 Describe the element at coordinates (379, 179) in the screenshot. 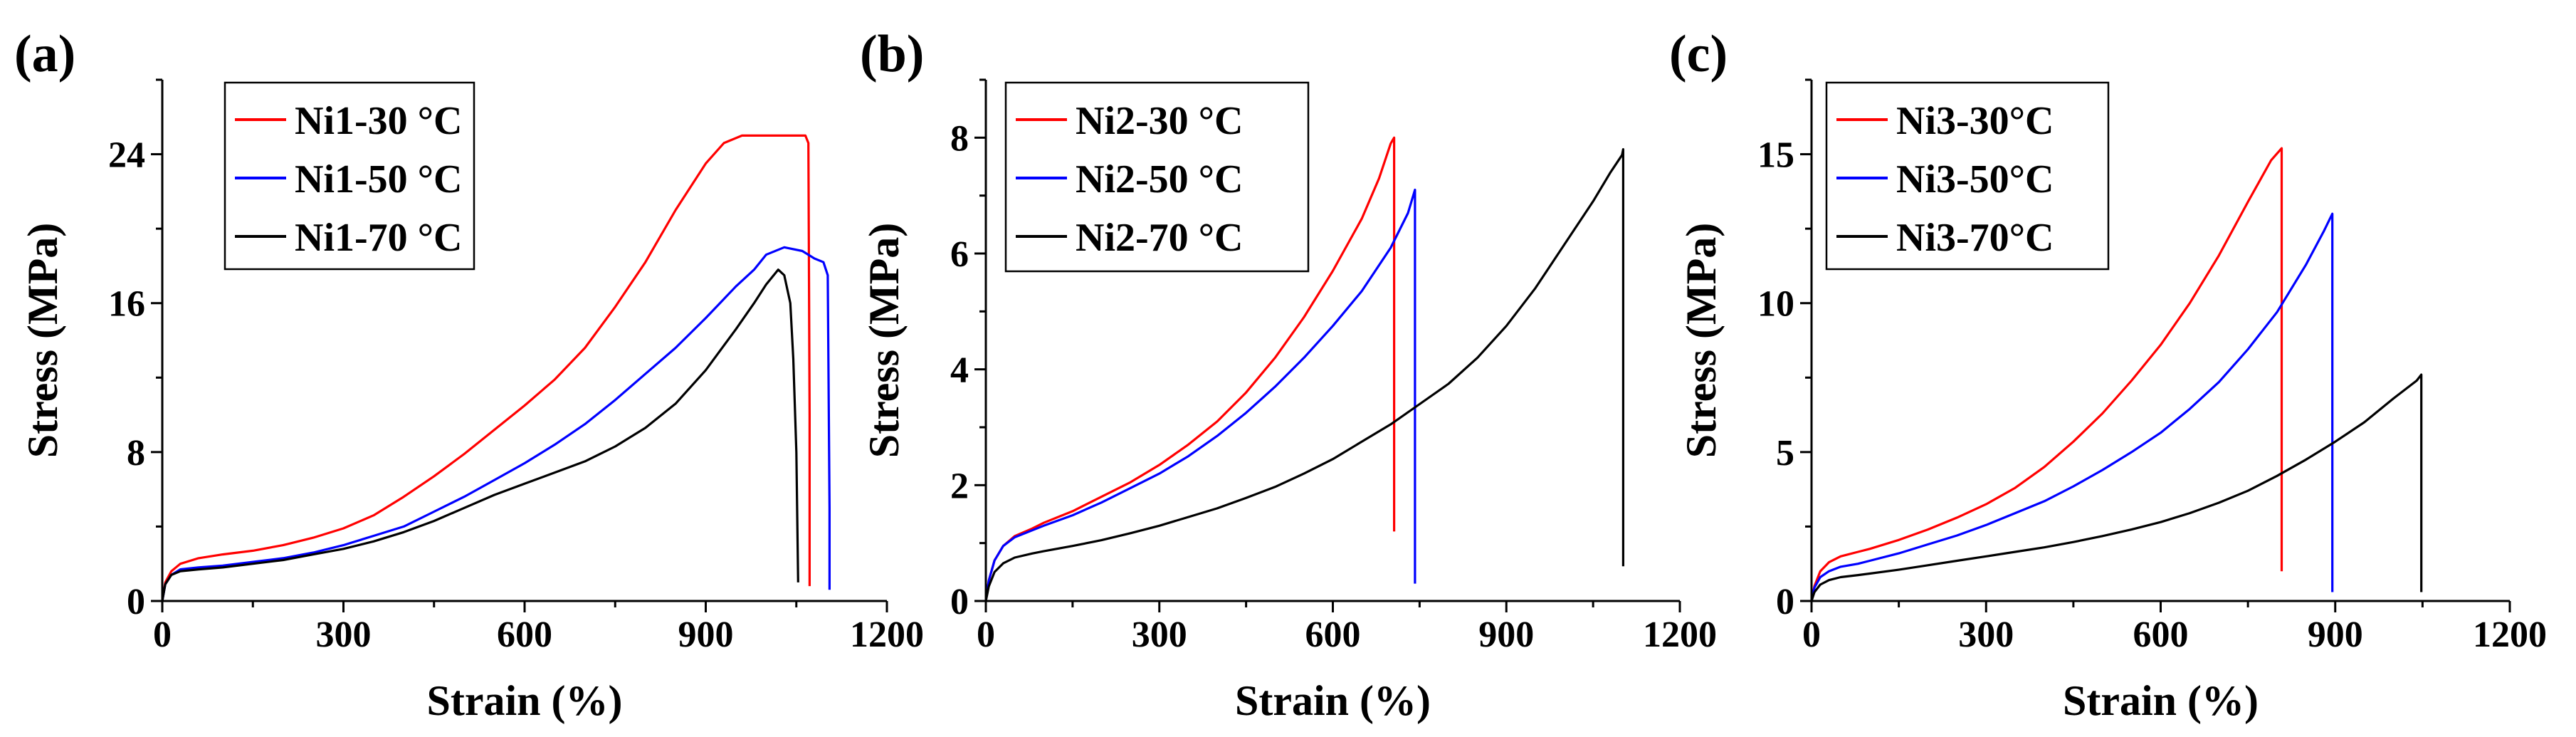

I see `legend-label: Ni1-50 °C` at that location.